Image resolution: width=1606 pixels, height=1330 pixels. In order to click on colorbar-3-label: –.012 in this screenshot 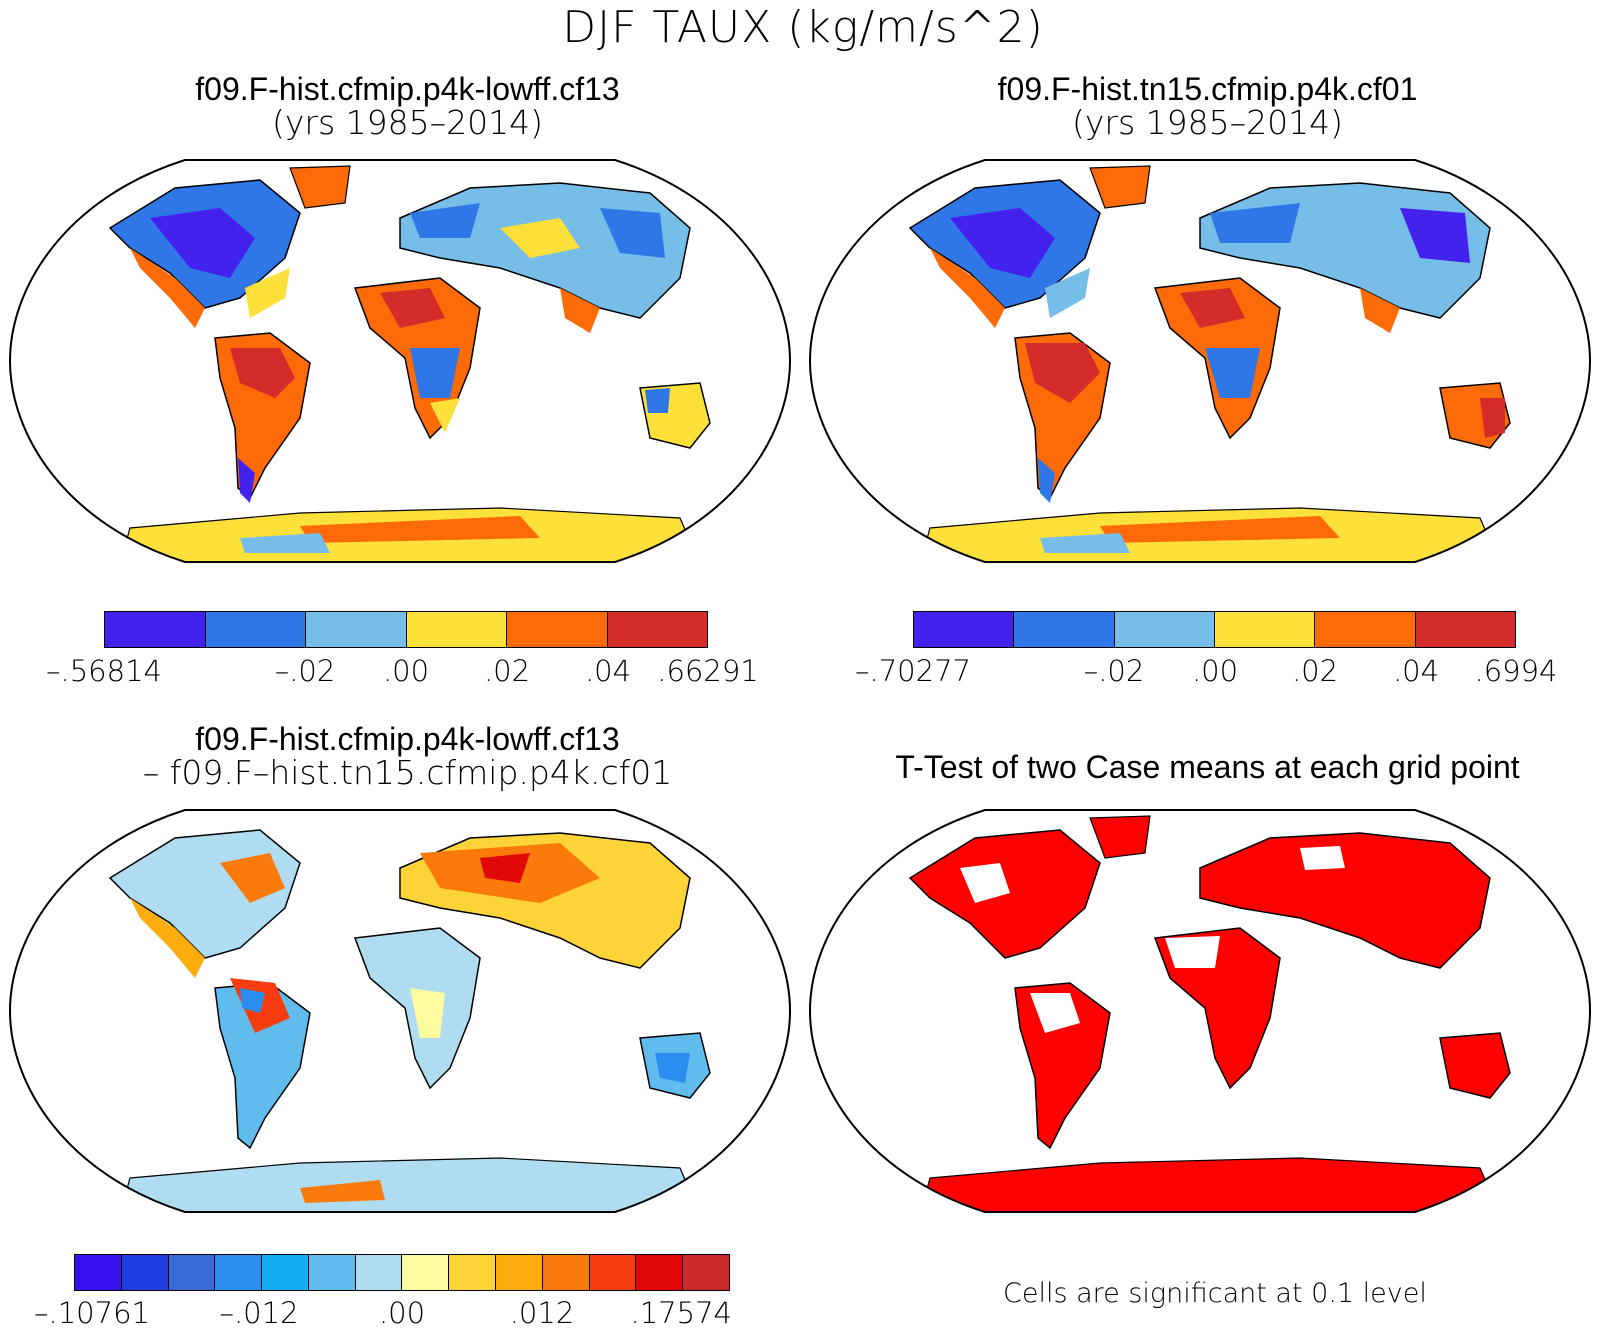, I will do `click(259, 1313)`.